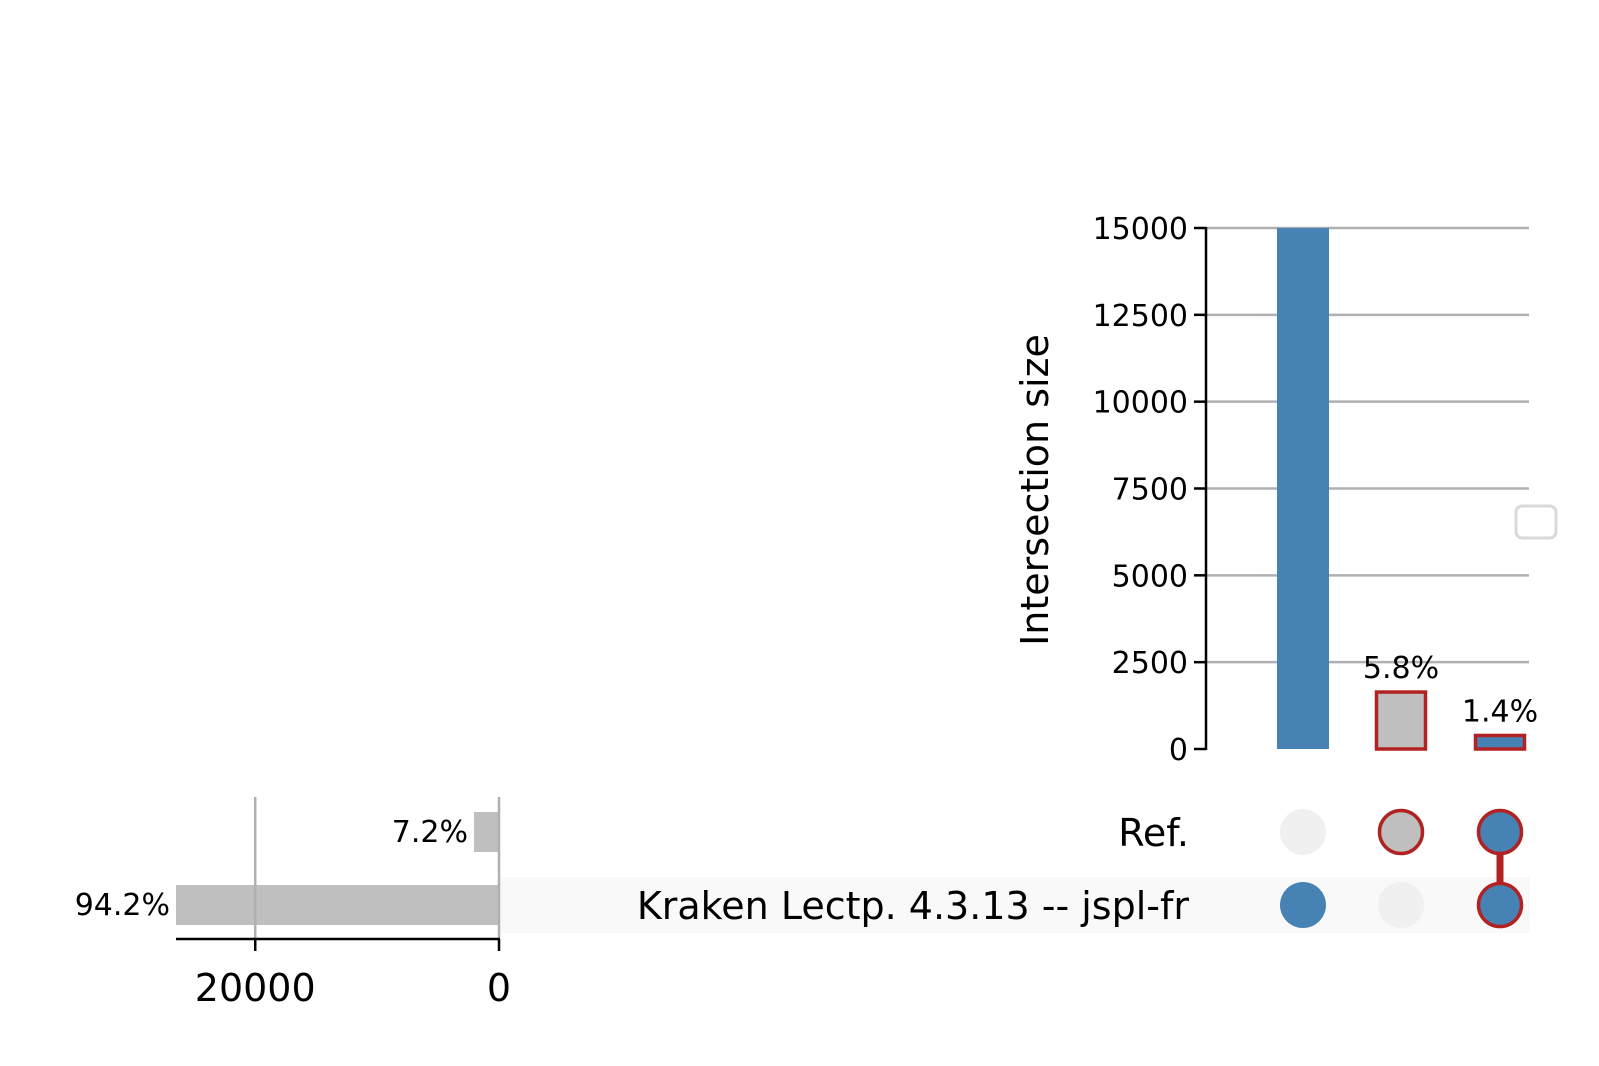 This screenshot has width=1599, height=1066. Describe the element at coordinates (1150, 576) in the screenshot. I see `y-tick-label: 5000` at that location.